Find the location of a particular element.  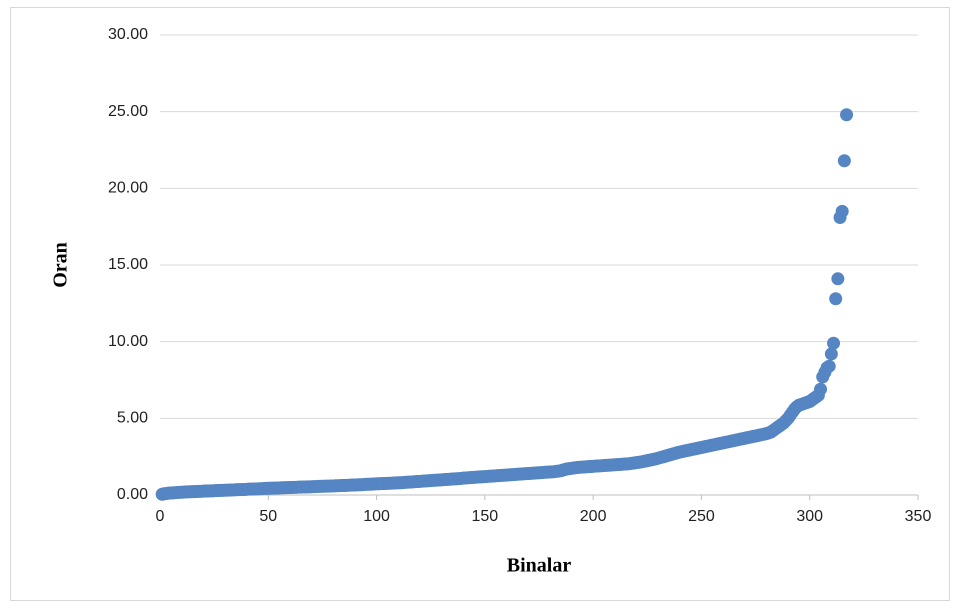

y-tick-label: 20.00 is located at coordinates (128, 188).